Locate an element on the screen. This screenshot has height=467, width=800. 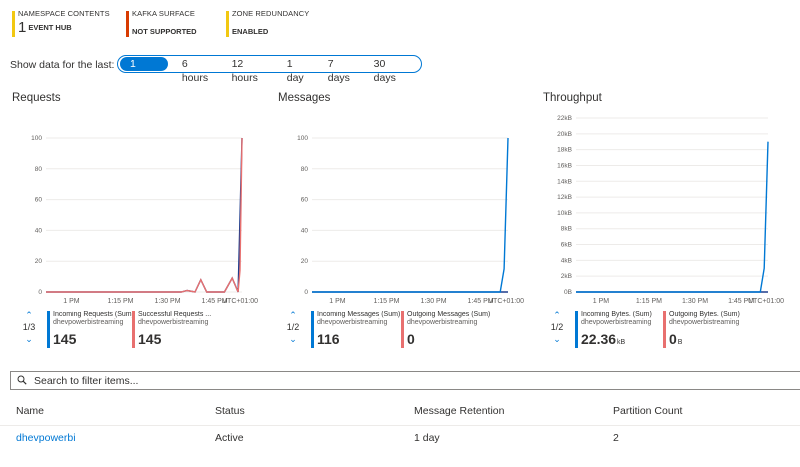
y-tick-label: 0 is located at coordinates (40, 292).